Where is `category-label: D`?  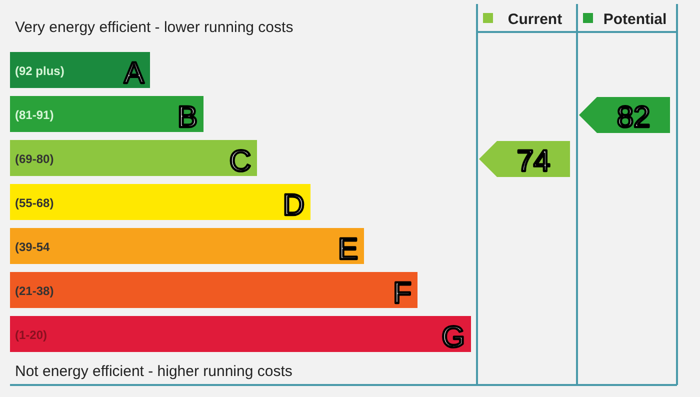 category-label: D is located at coordinates (293, 205).